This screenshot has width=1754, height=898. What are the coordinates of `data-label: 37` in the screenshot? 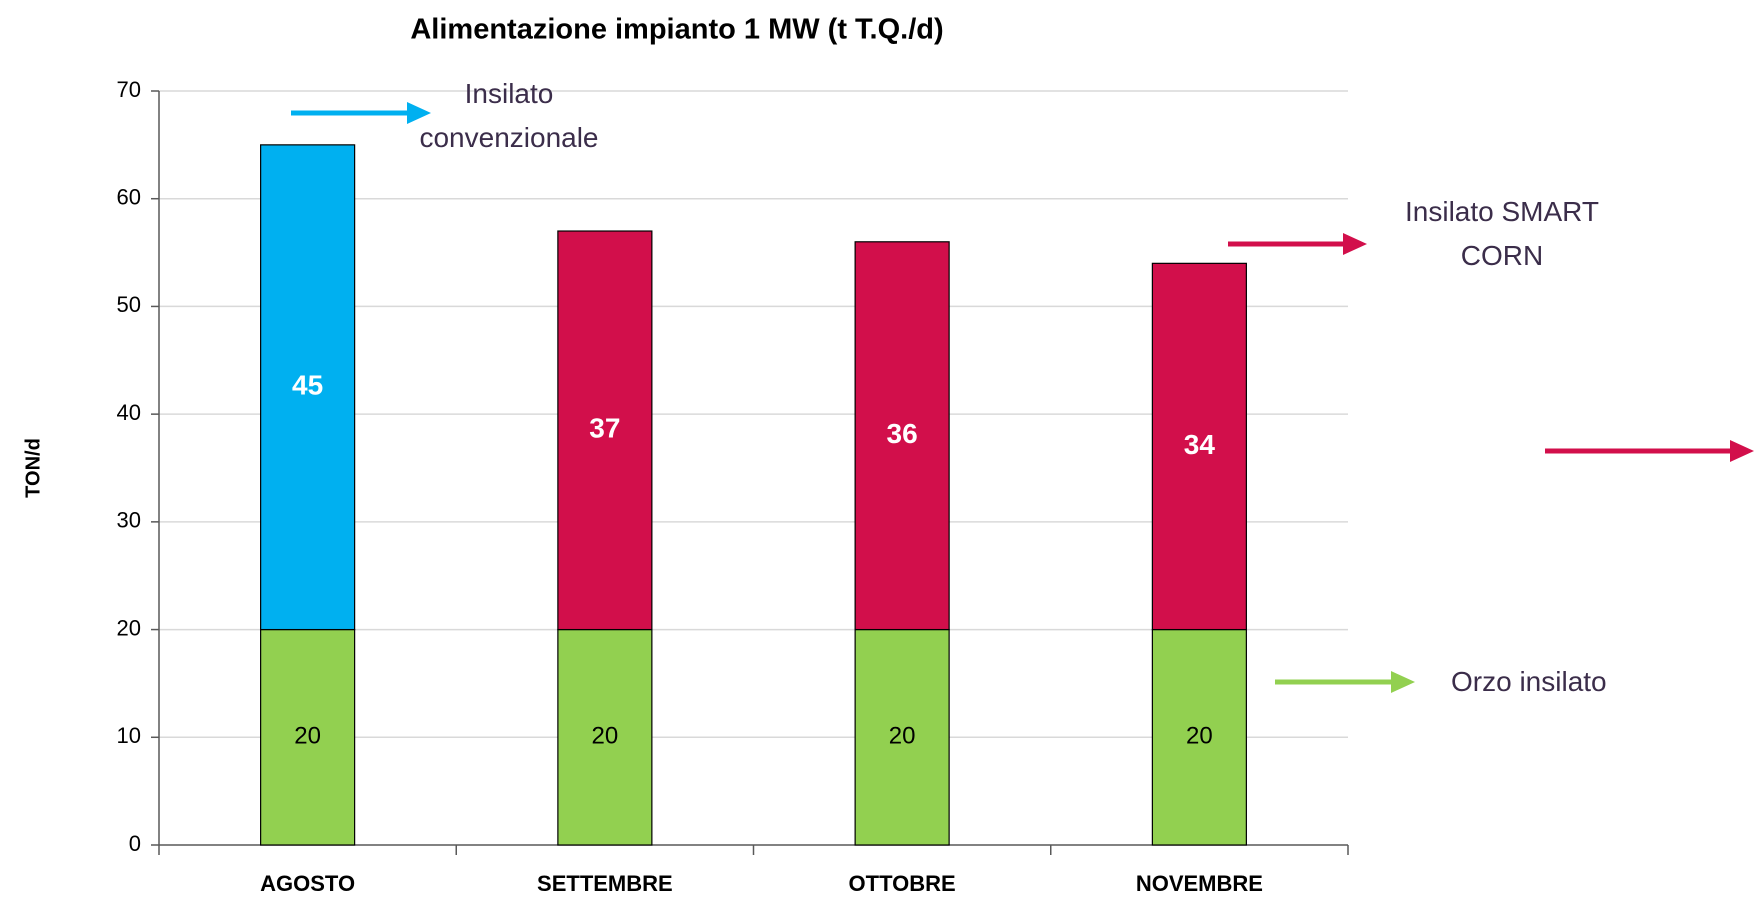 It's located at (604, 428).